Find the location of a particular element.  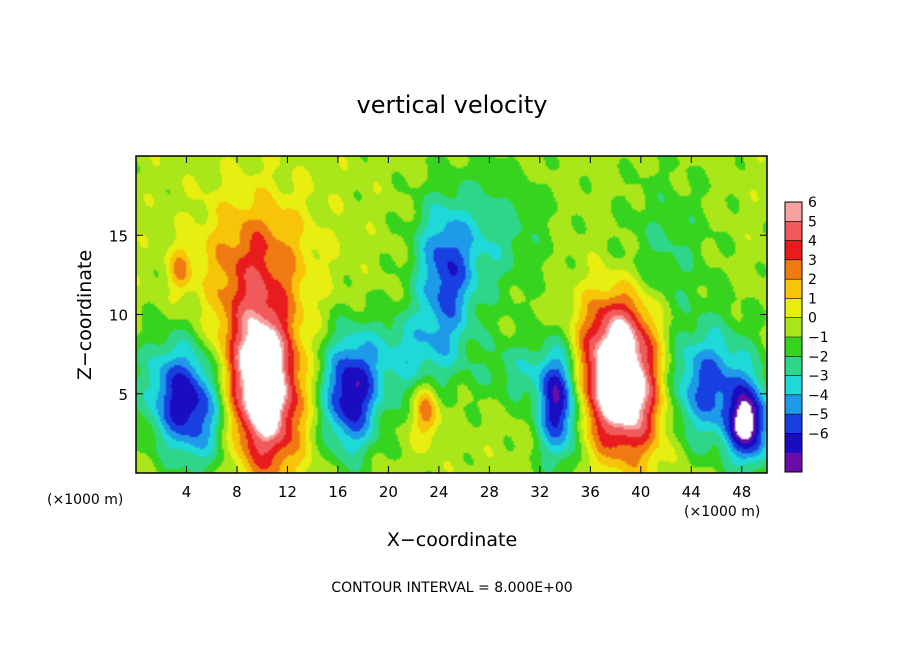

colorbar-label: 3 is located at coordinates (812, 261).